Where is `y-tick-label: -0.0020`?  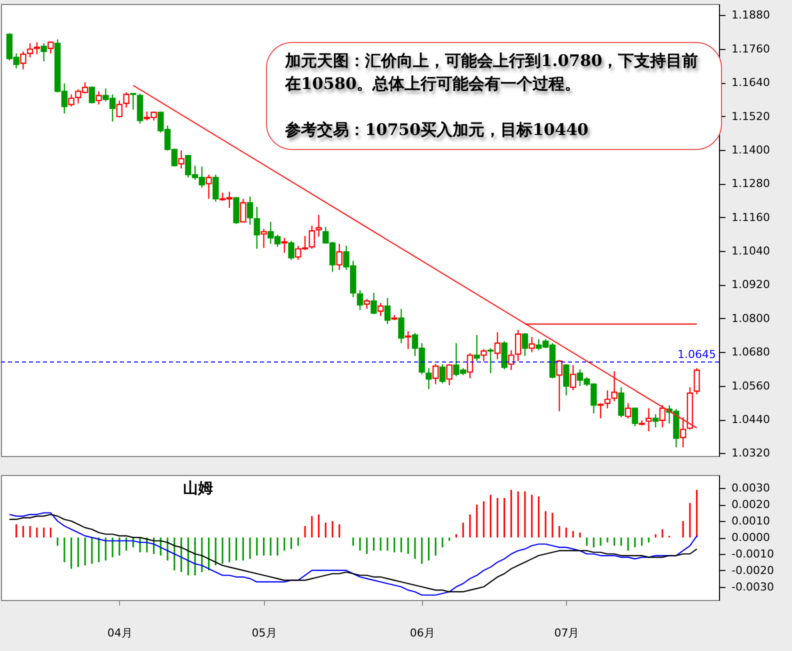 y-tick-label: -0.0020 is located at coordinates (753, 570).